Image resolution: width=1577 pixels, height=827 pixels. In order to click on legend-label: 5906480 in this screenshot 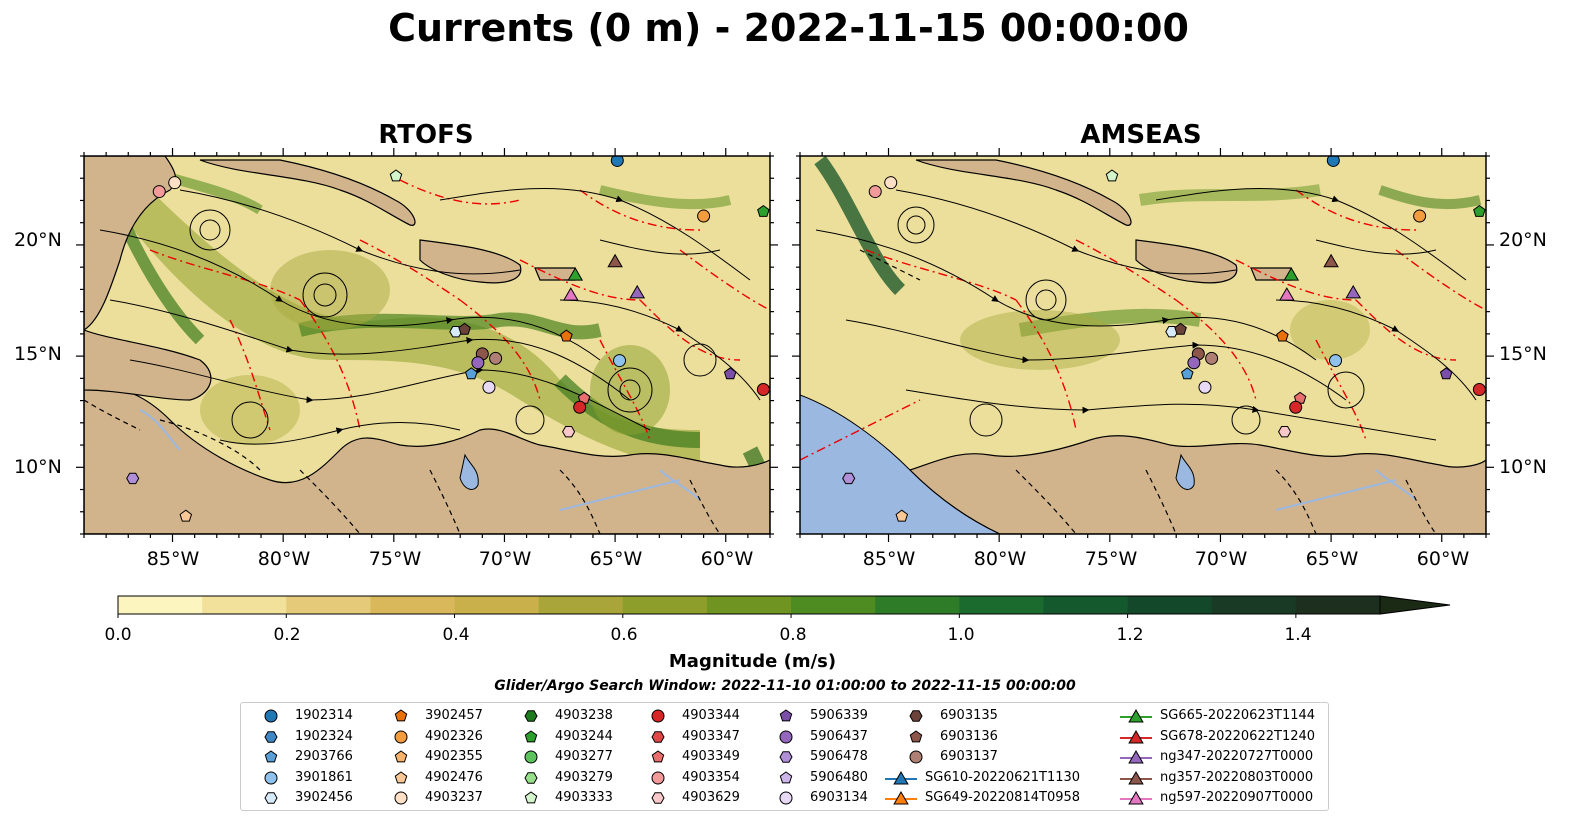, I will do `click(839, 777)`.